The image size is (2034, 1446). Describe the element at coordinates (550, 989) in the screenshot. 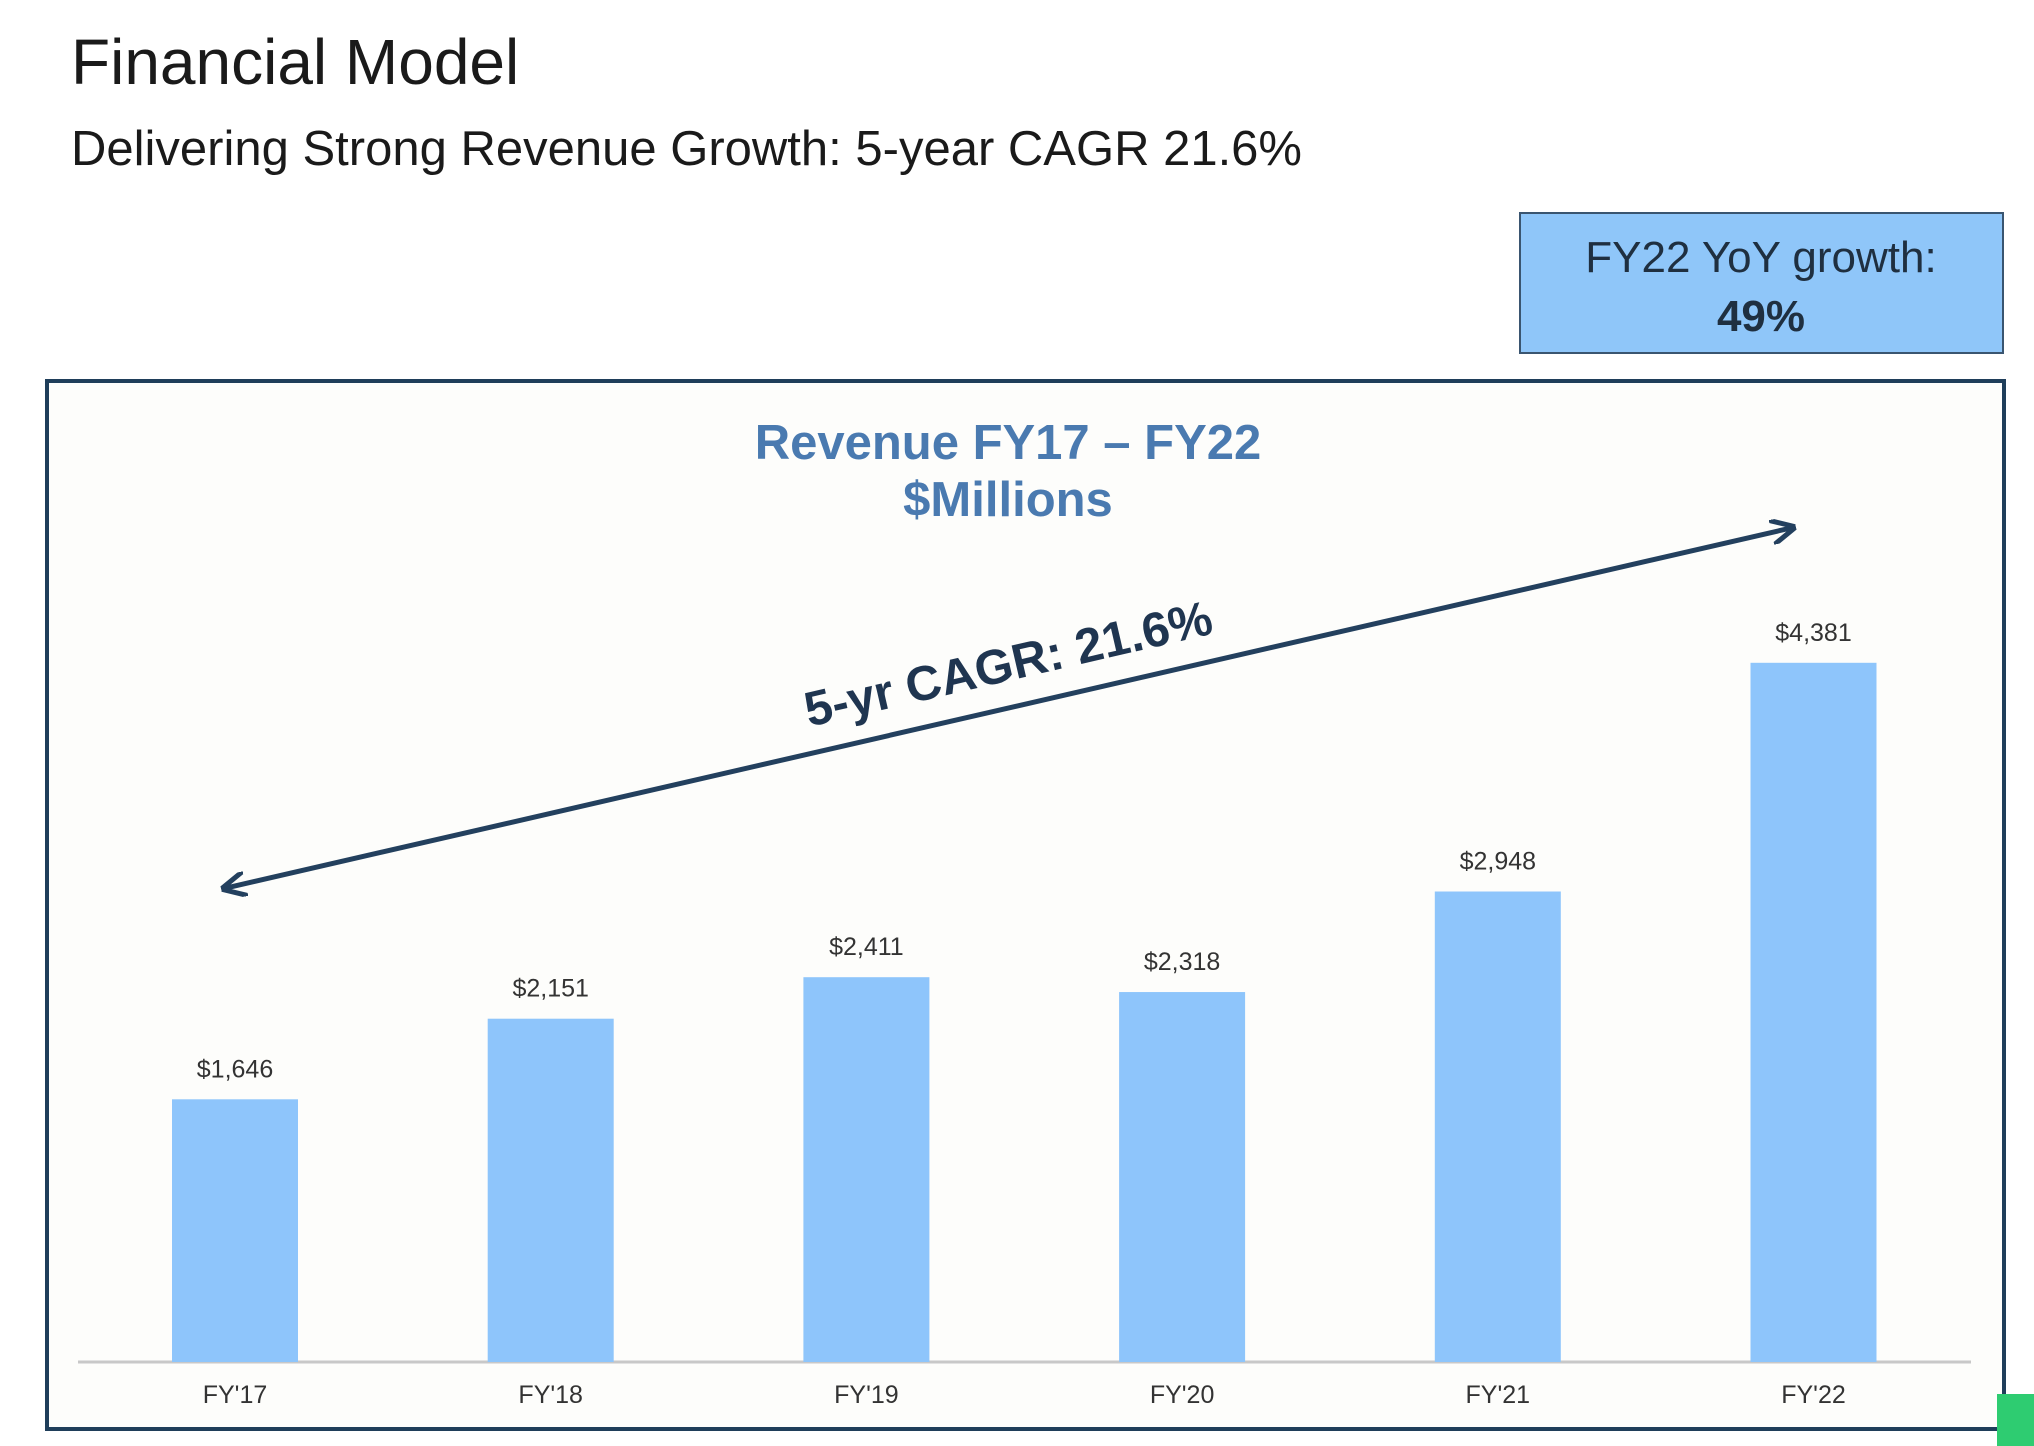

I see `value-label: $2,151` at that location.